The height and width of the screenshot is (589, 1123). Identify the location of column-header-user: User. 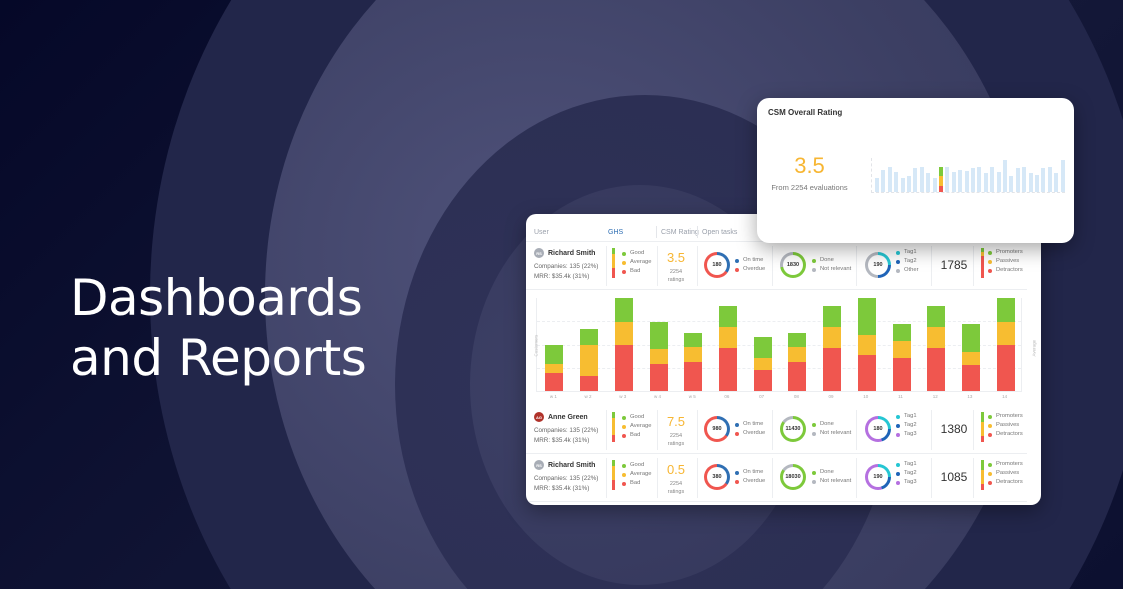
(541, 232).